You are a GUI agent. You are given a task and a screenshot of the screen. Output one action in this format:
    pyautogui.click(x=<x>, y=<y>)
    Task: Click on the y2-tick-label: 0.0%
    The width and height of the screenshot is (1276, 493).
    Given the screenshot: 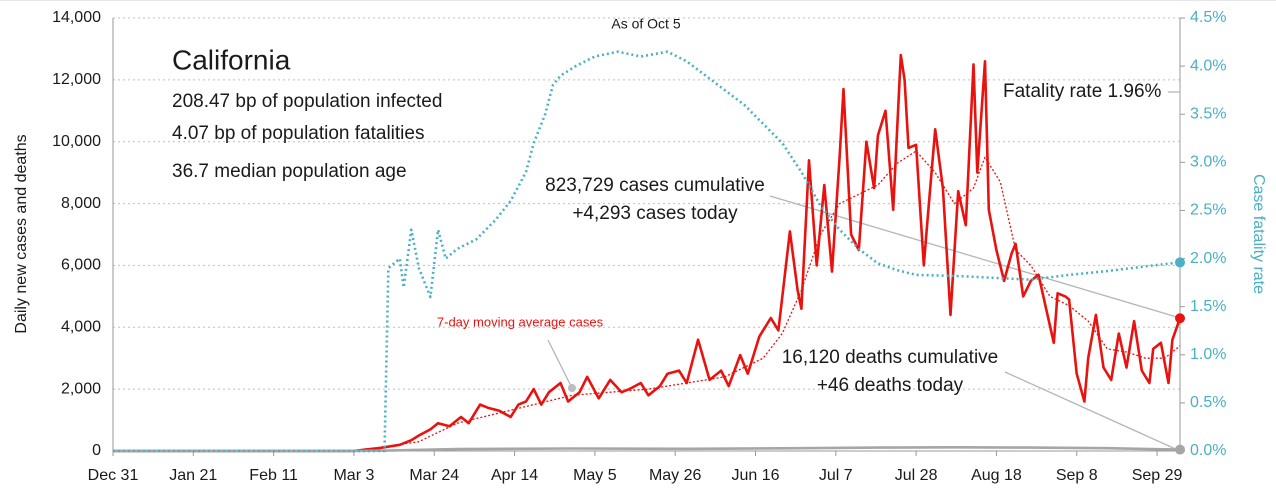 What is the action you would take?
    pyautogui.click(x=1208, y=450)
    